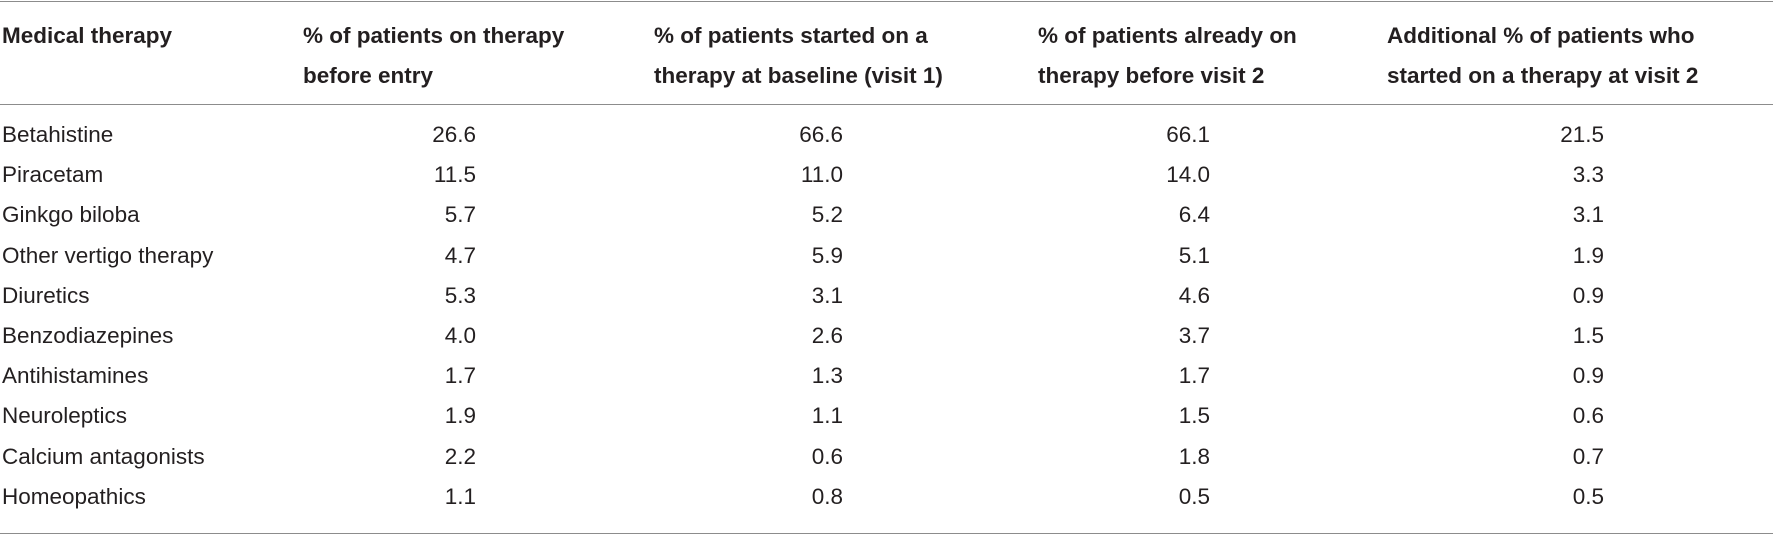 The width and height of the screenshot is (1773, 535). What do you see at coordinates (434, 55) in the screenshot?
I see `column-header: % of patients on therapy before entry` at bounding box center [434, 55].